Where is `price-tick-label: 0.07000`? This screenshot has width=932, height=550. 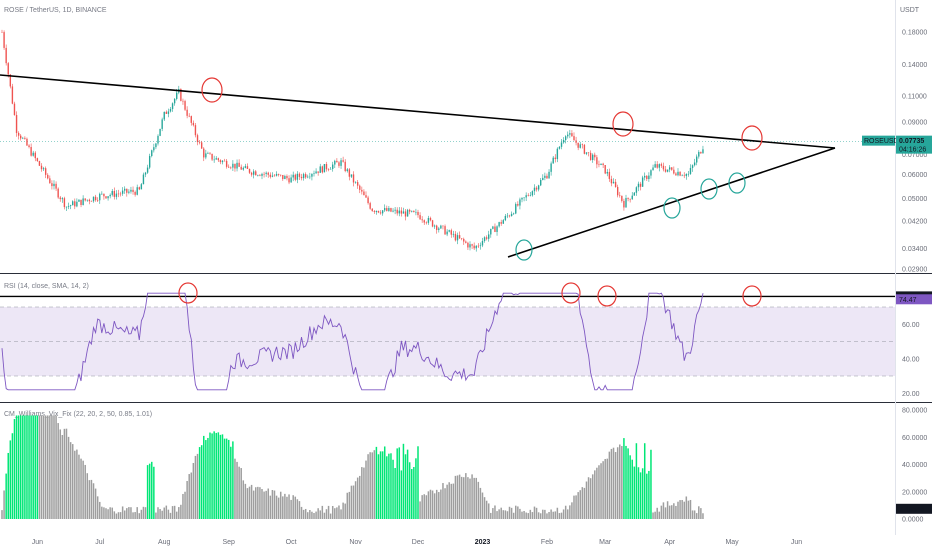
price-tick-label: 0.07000 is located at coordinates (914, 155).